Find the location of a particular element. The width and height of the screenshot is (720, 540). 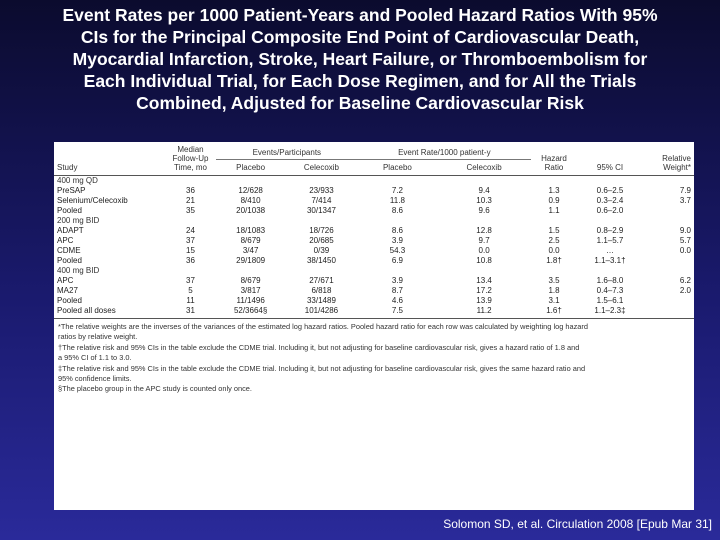

cell-events-placebo: 8/679 is located at coordinates (250, 240).